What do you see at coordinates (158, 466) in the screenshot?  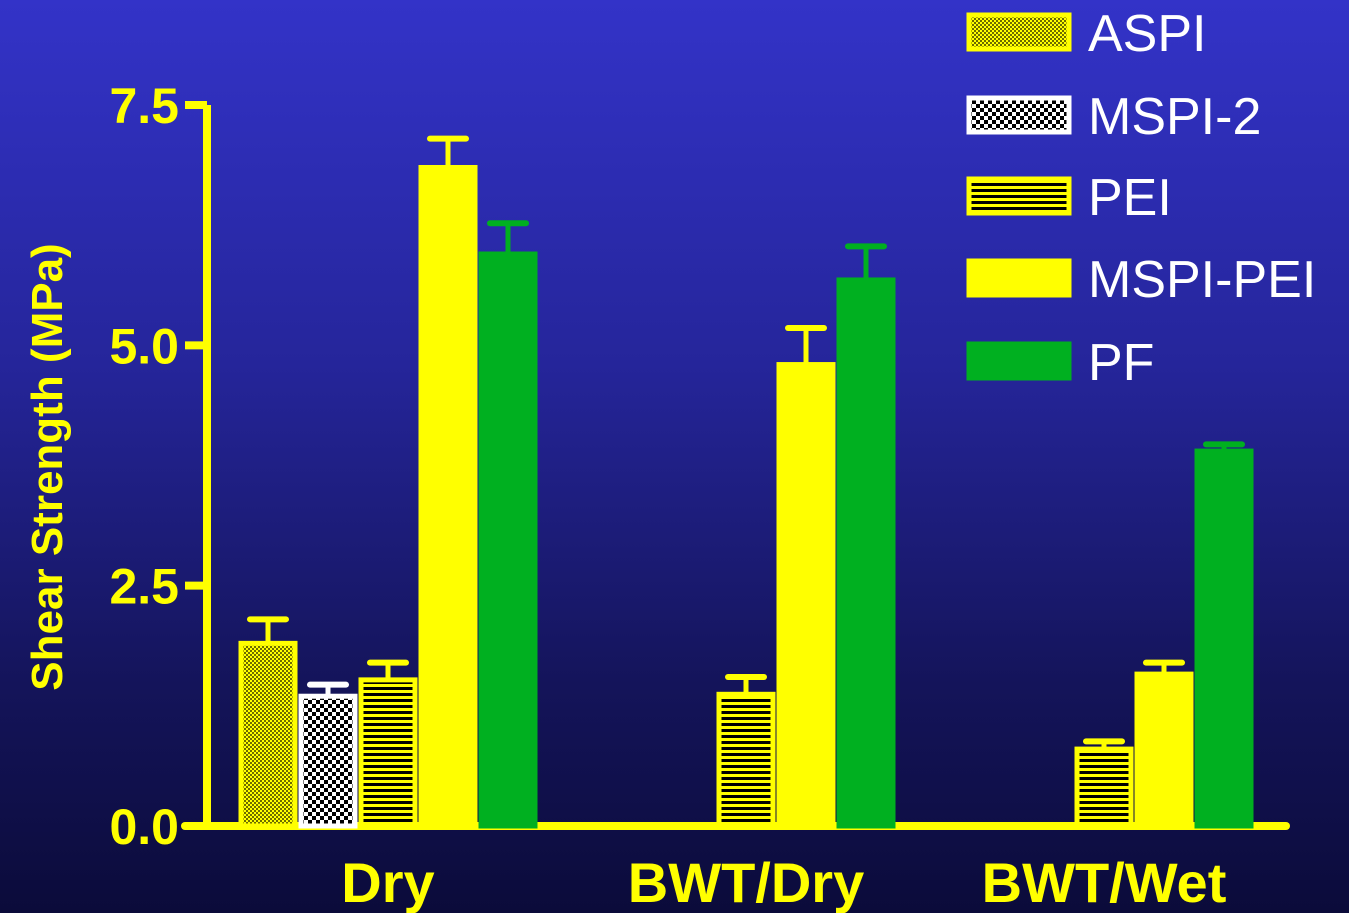 I see `y-axis-ticks: 0.0 2.5 5.0 7.5` at bounding box center [158, 466].